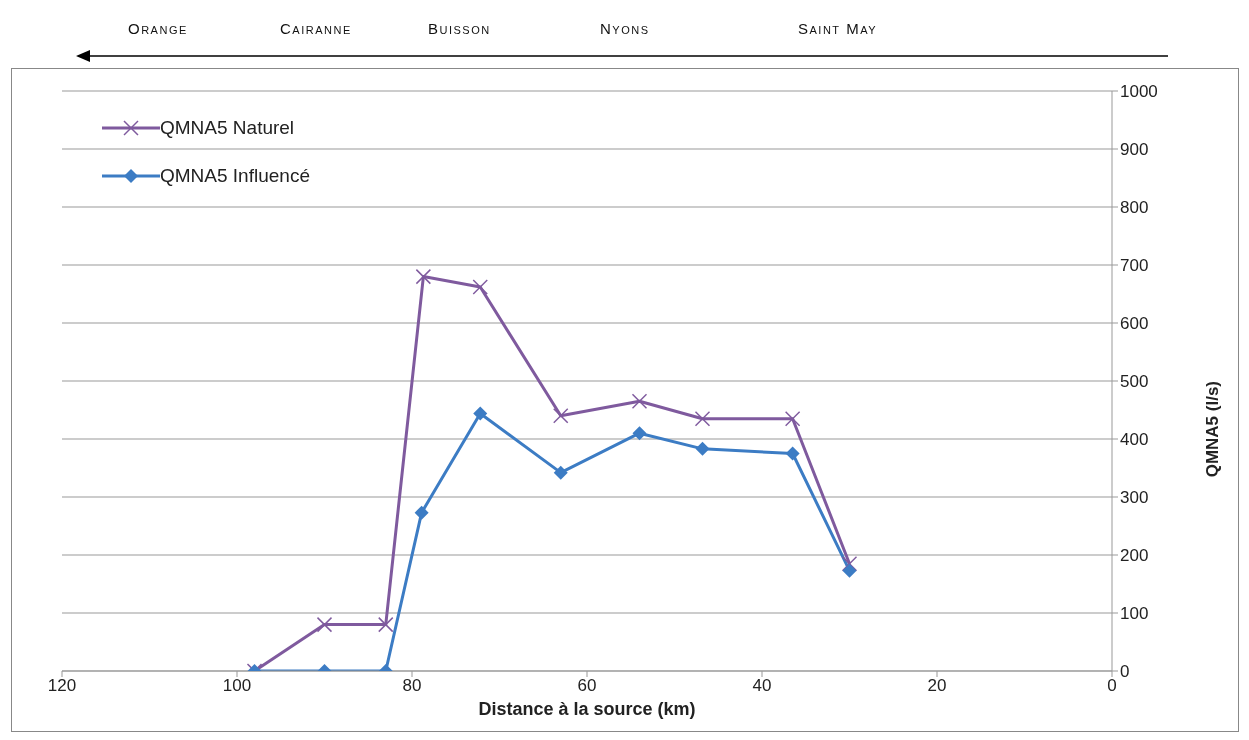  I want to click on x-axis-title: Distance à la source (km), so click(587, 709).